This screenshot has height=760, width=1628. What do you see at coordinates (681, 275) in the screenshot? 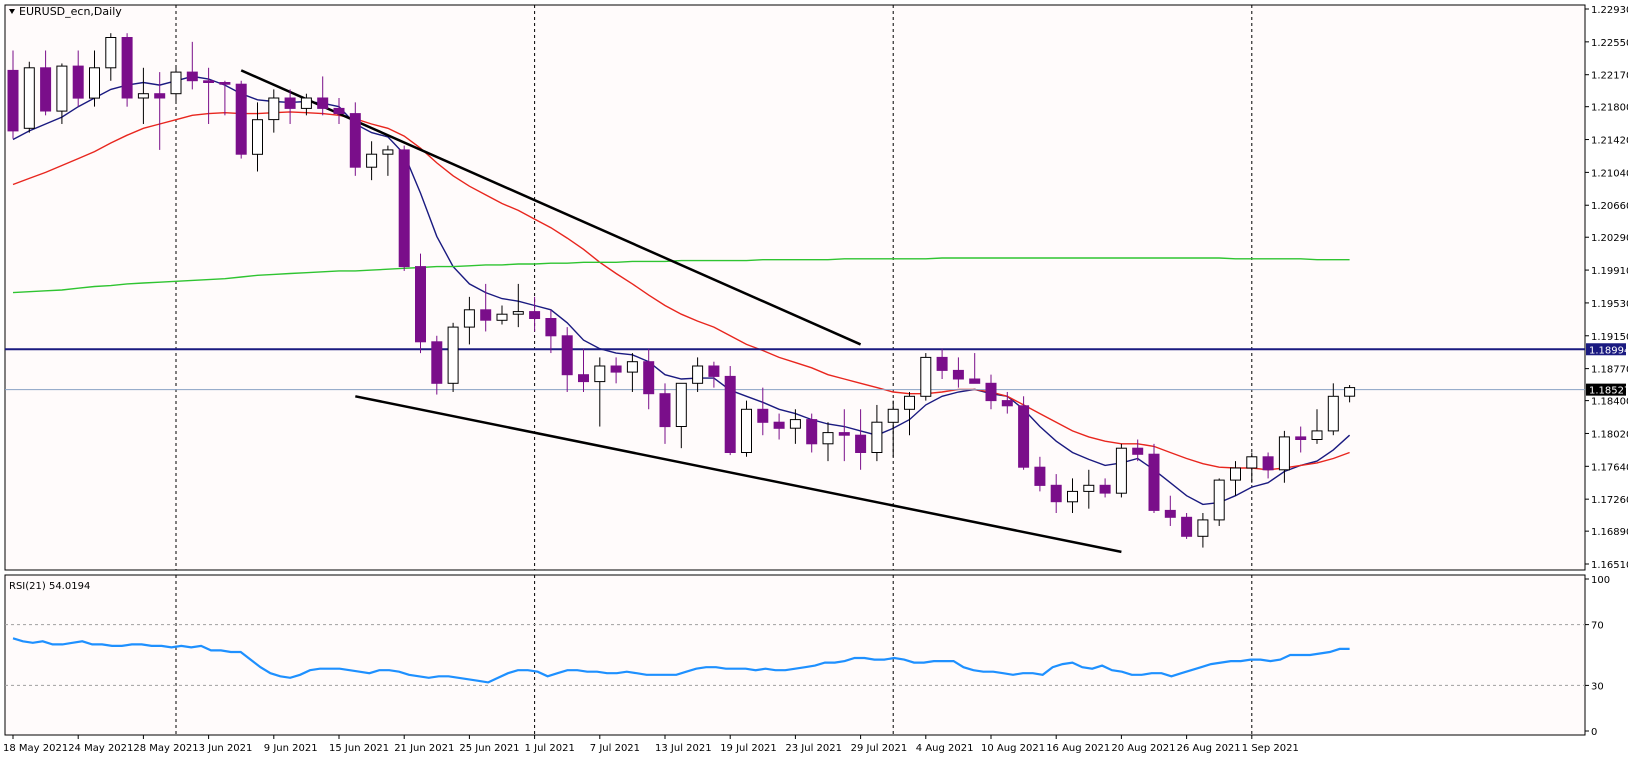
I see `moving-average-line` at bounding box center [681, 275].